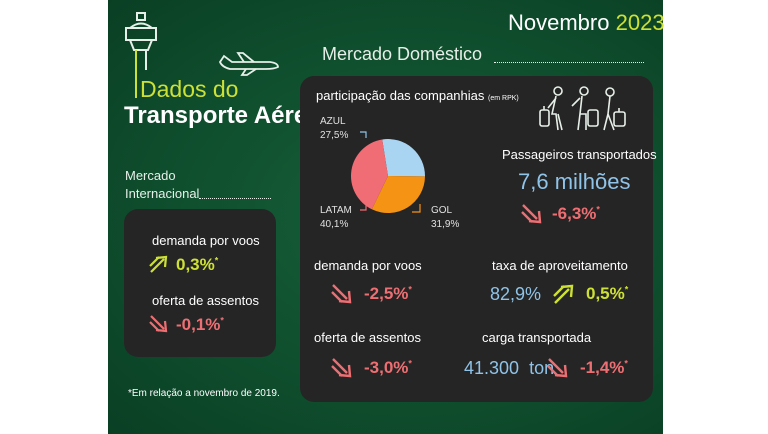 Image resolution: width=768 pixels, height=434 pixels. I want to click on passengers-label: Passageiros transportados, so click(579, 154).